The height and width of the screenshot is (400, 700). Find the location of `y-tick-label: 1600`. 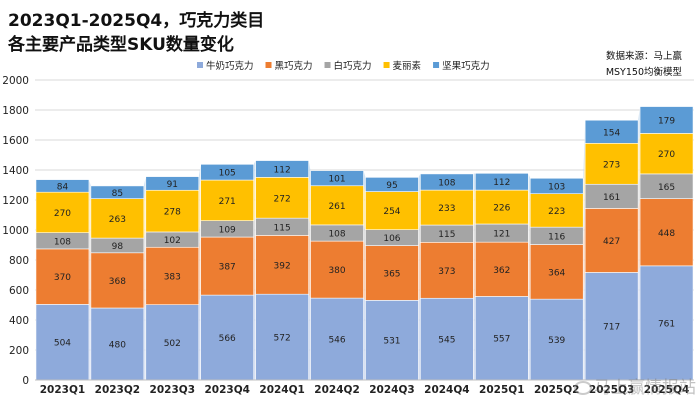

y-tick-label: 1600 is located at coordinates (15, 141).